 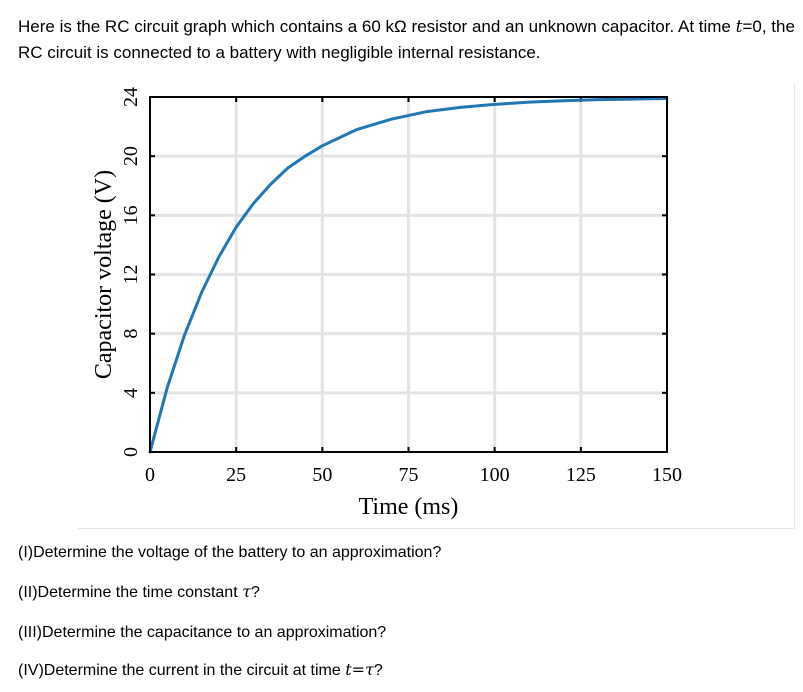 What do you see at coordinates (131, 97) in the screenshot?
I see `y-tick-label: 24` at bounding box center [131, 97].